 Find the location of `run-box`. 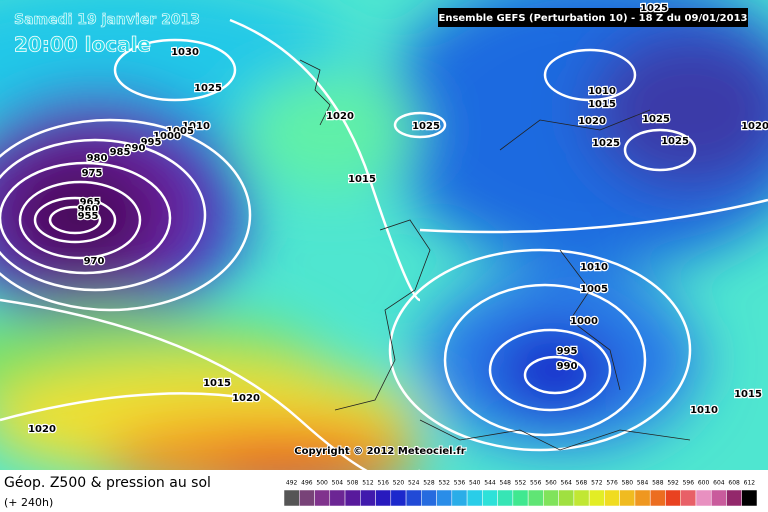

run-box is located at coordinates (593, 17).